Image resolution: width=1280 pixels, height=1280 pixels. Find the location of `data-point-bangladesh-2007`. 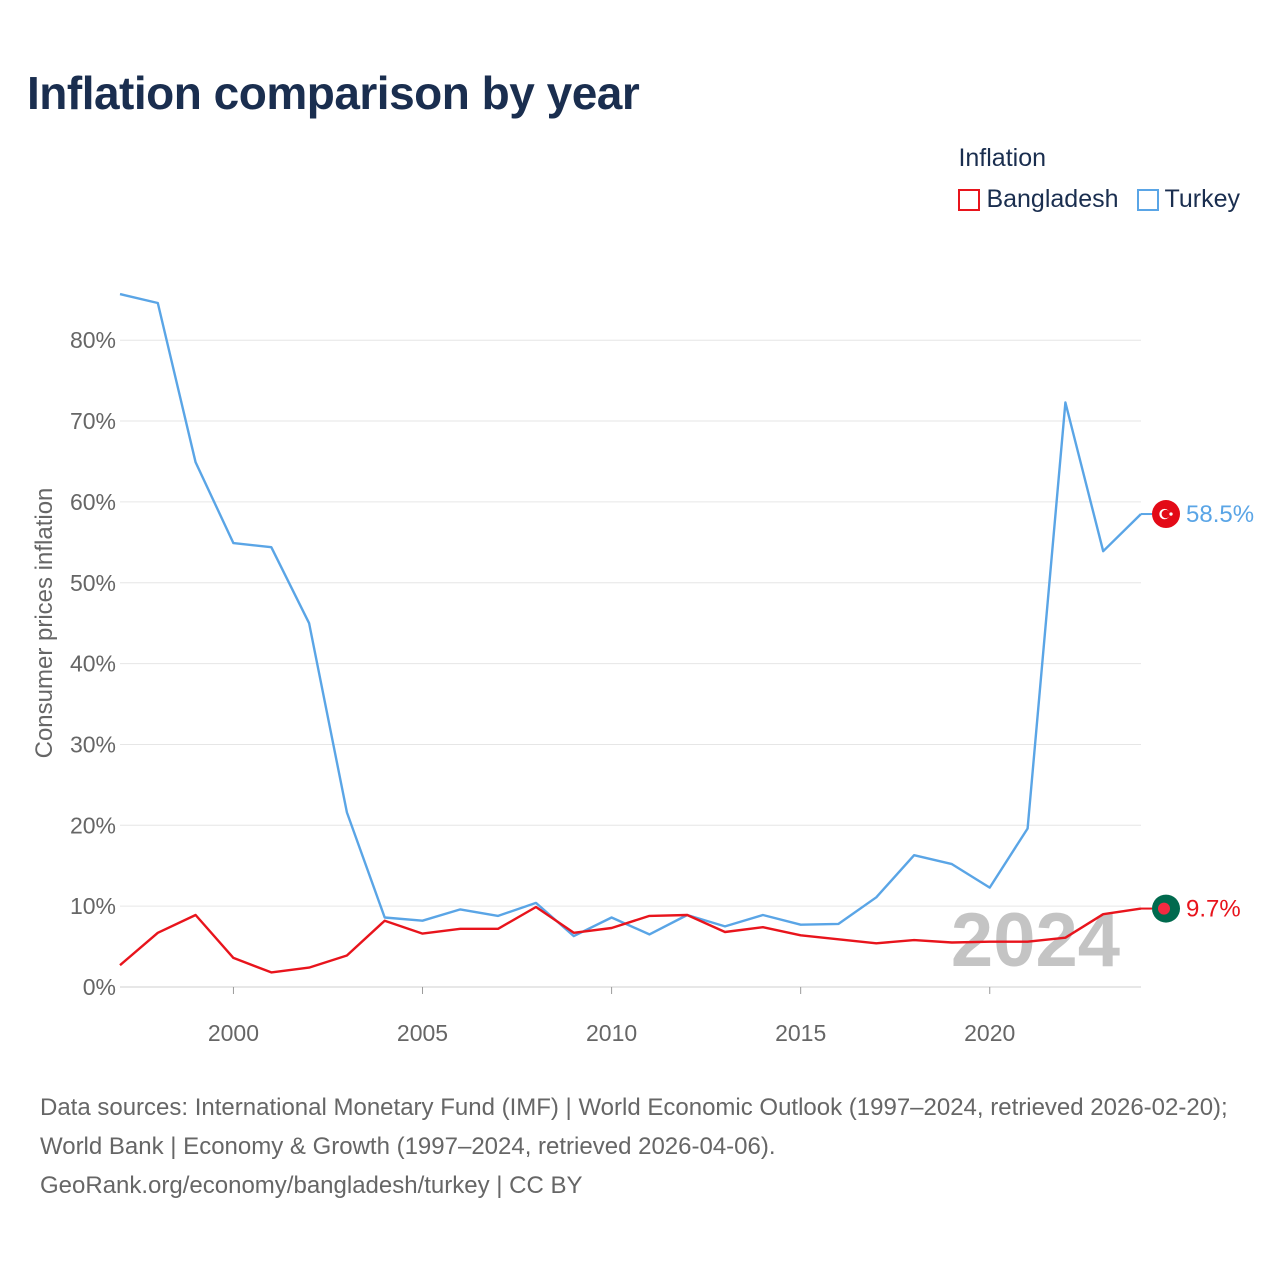

data-point-bangladesh-2007 is located at coordinates (498, 929).